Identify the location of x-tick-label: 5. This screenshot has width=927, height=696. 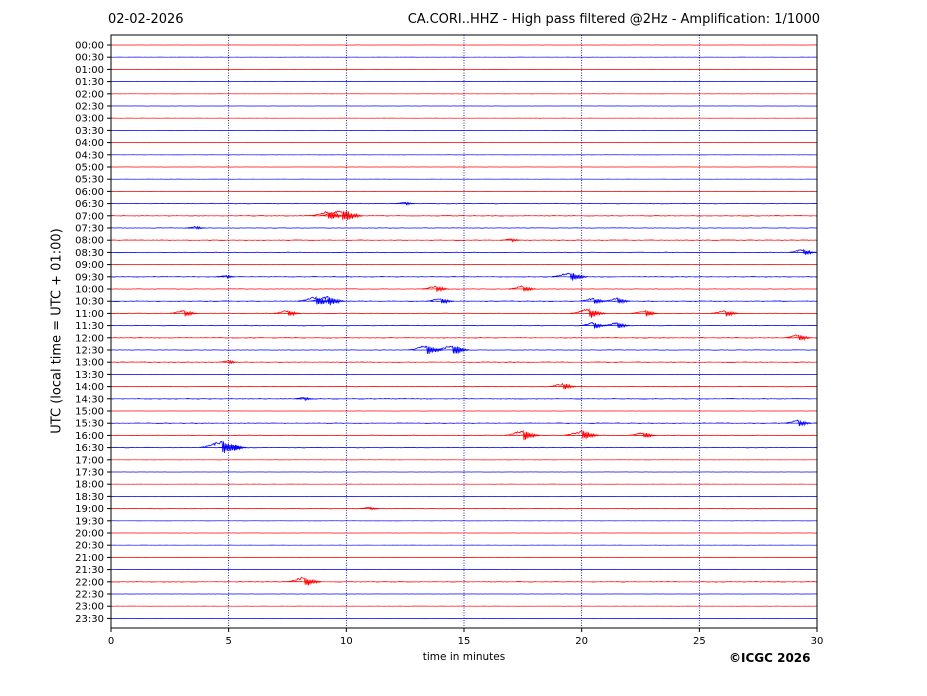
(228, 641).